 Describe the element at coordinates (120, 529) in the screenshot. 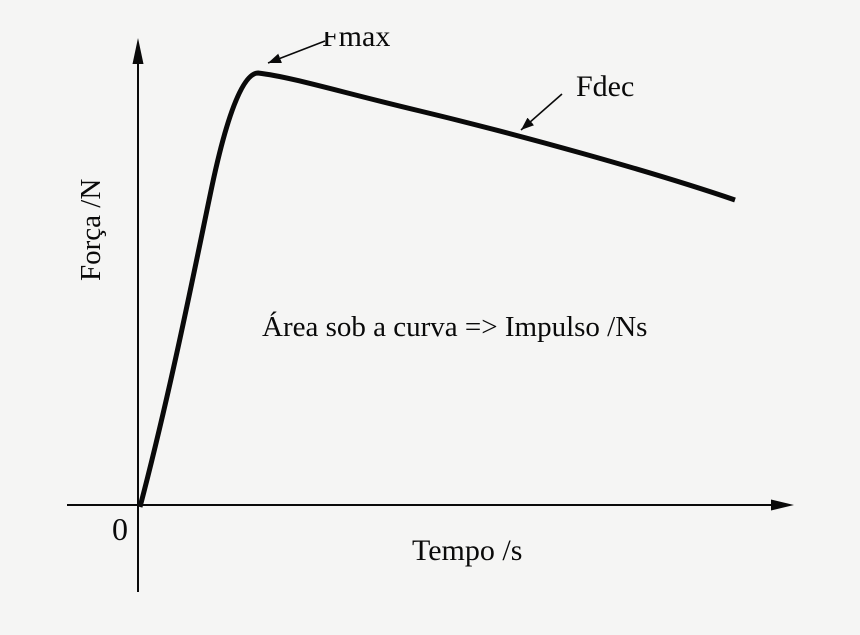

I see `origin-label: 0` at that location.